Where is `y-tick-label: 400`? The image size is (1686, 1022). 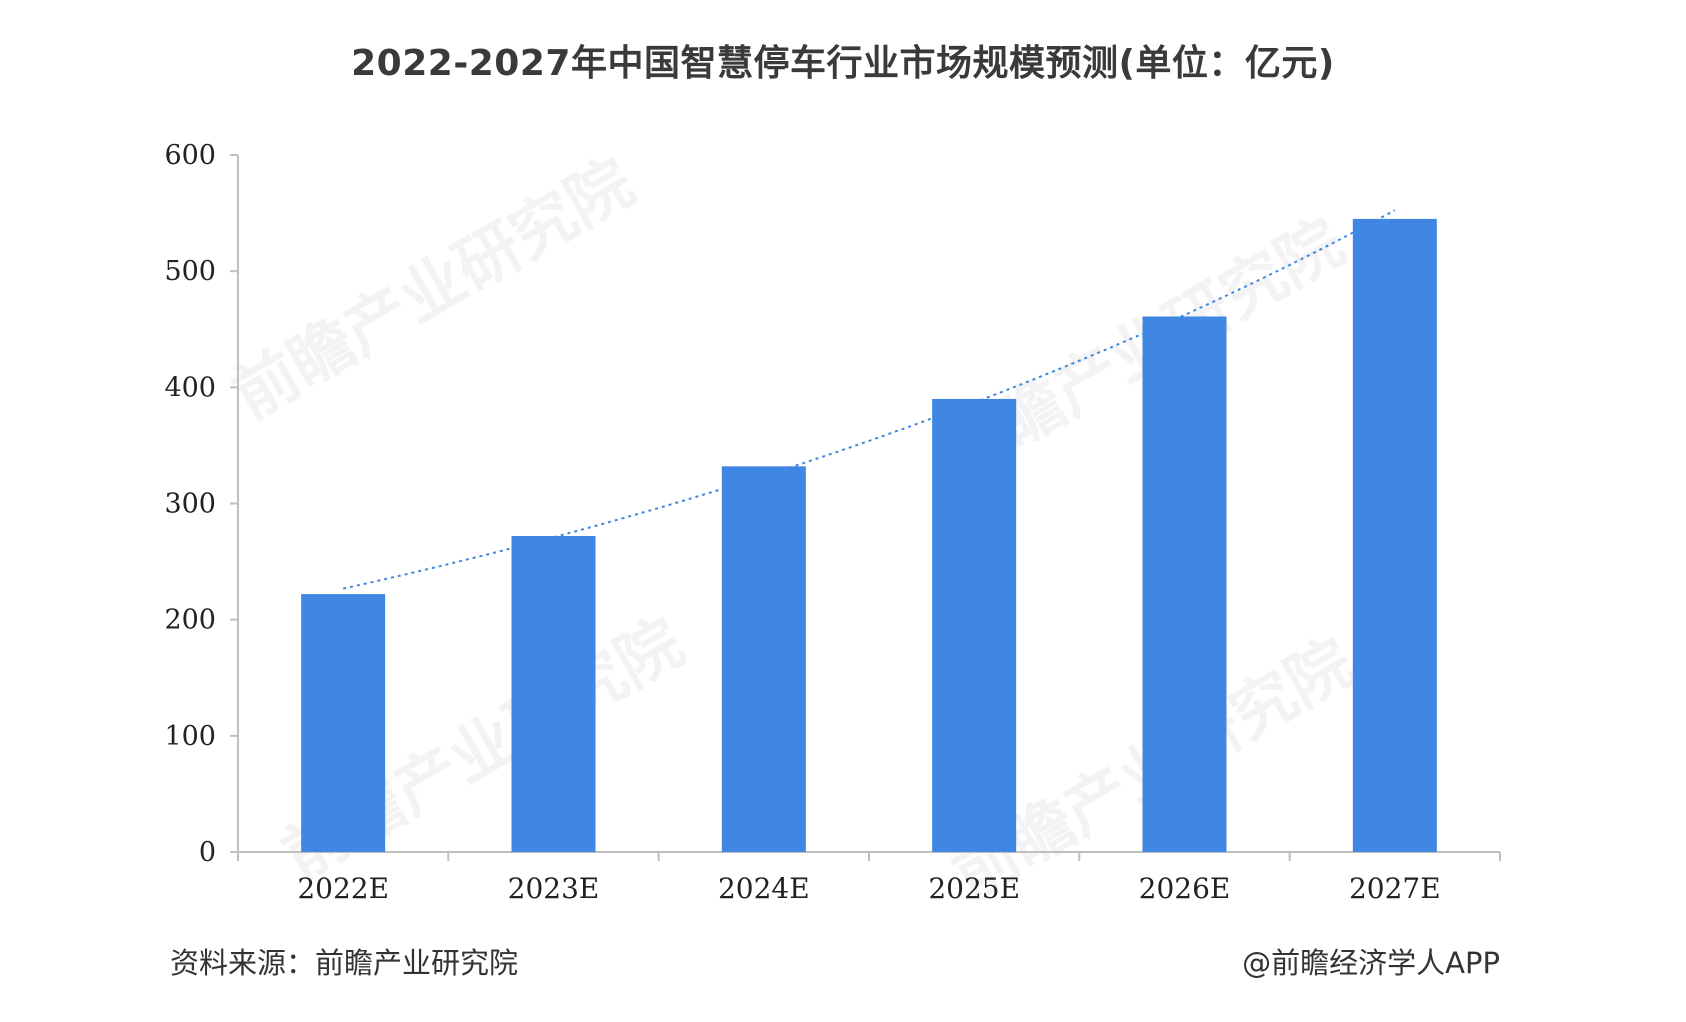 y-tick-label: 400 is located at coordinates (190, 387).